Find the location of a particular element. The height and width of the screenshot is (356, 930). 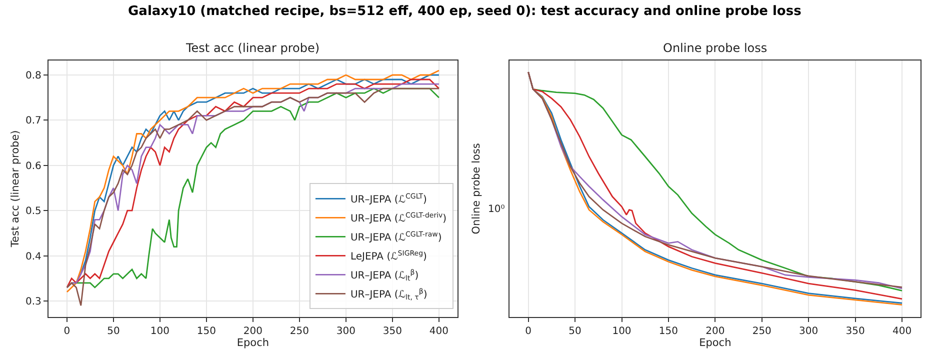

legend-label: UR–JEPA (ℒ$^{CGLT-raw}$) is located at coordinates (396, 237).